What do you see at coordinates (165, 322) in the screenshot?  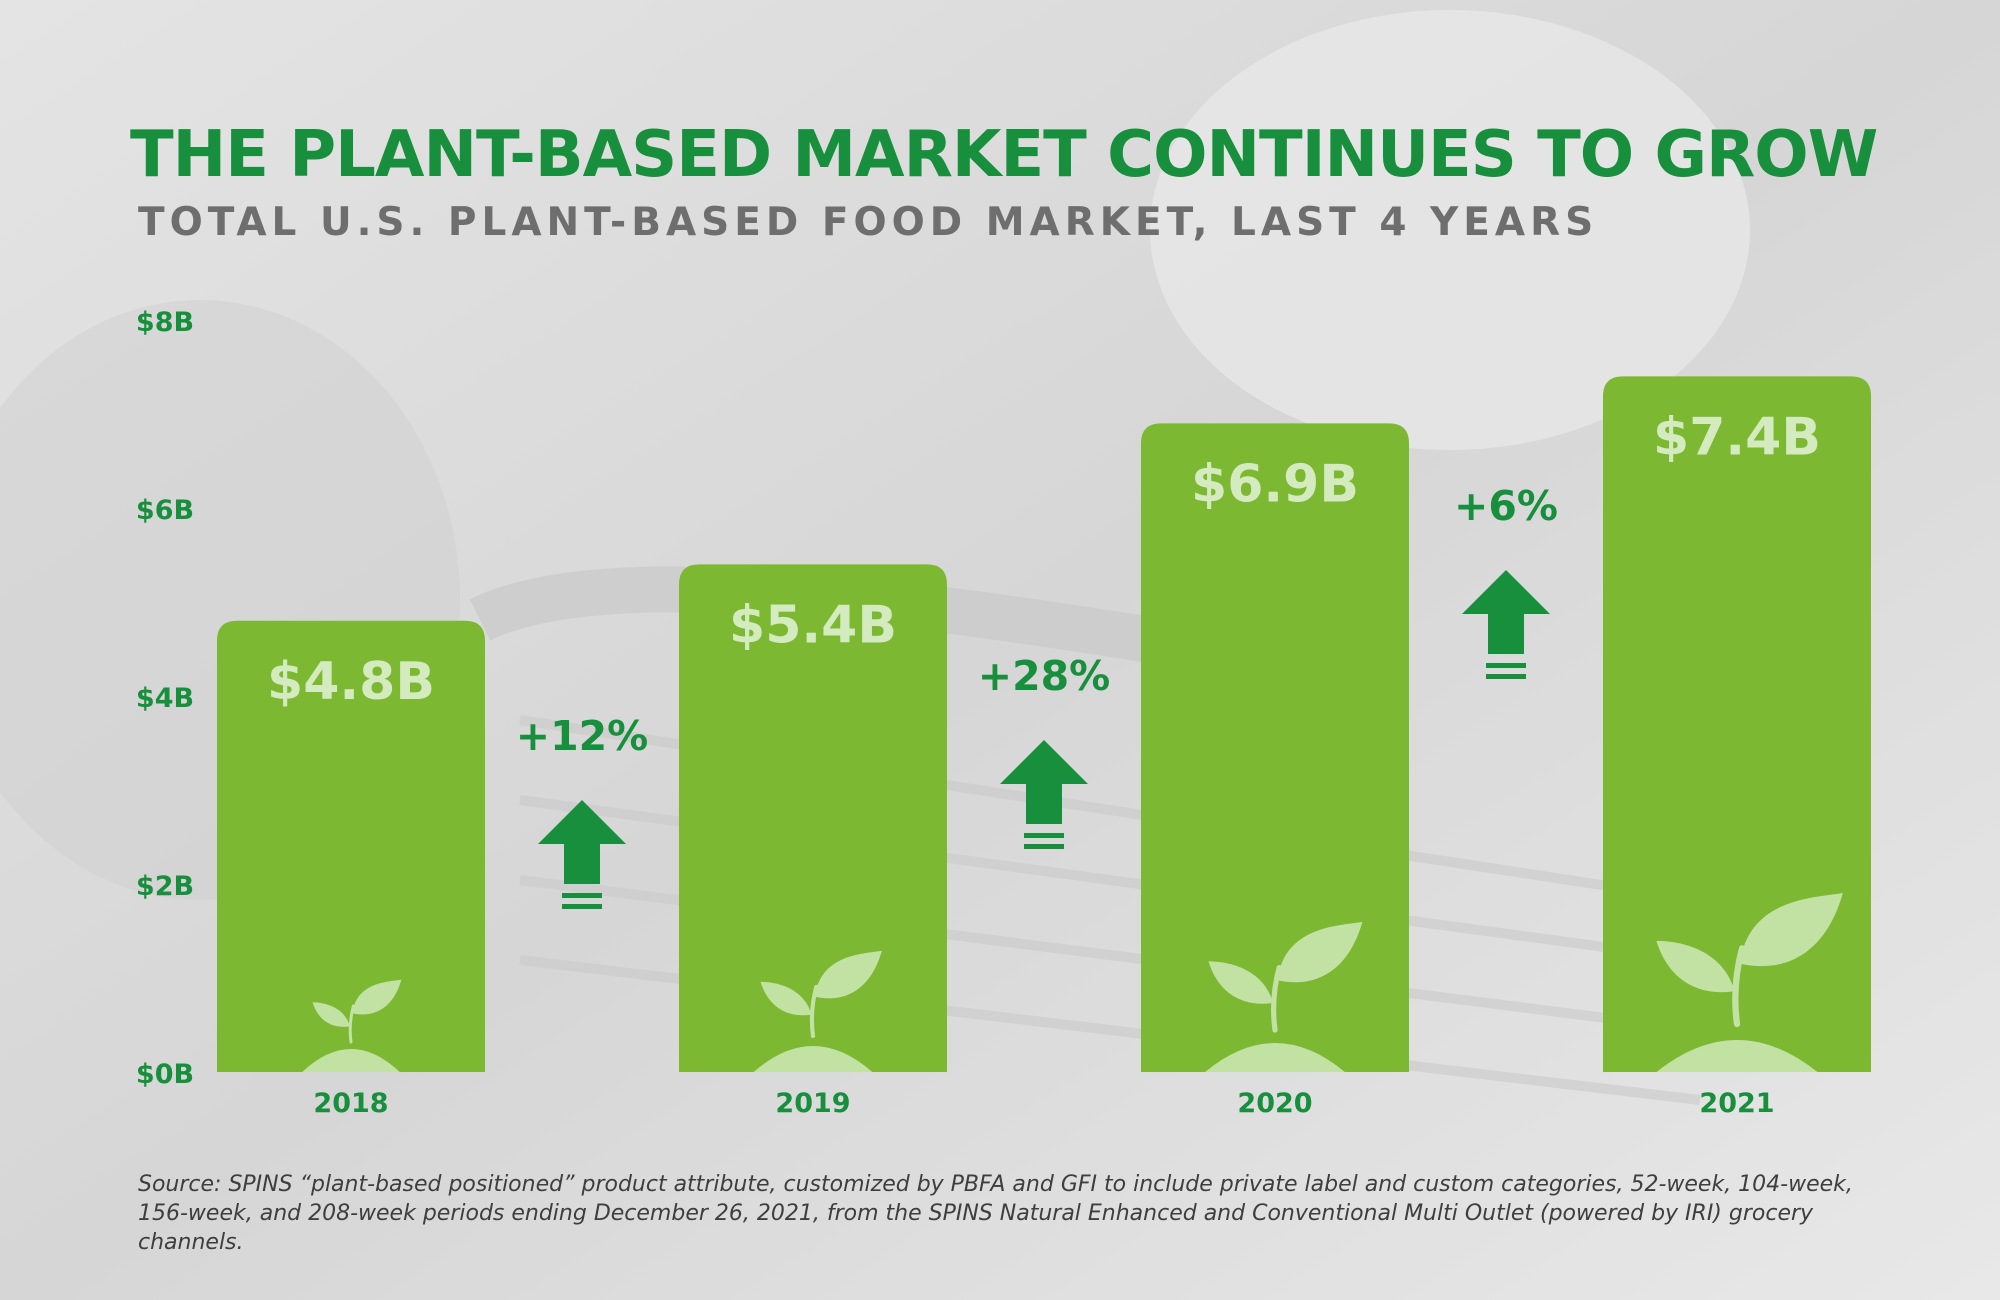 I see `y-tick-label: $8B` at bounding box center [165, 322].